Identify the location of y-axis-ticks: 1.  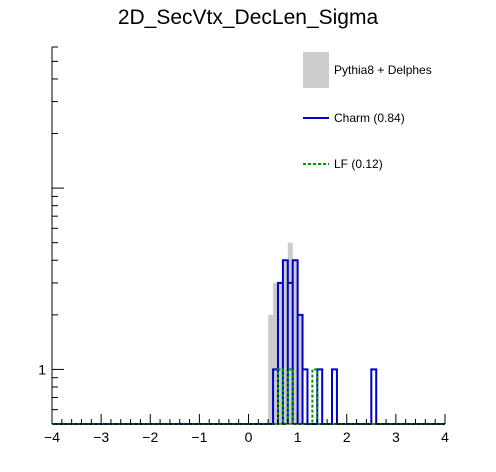
(51, 235).